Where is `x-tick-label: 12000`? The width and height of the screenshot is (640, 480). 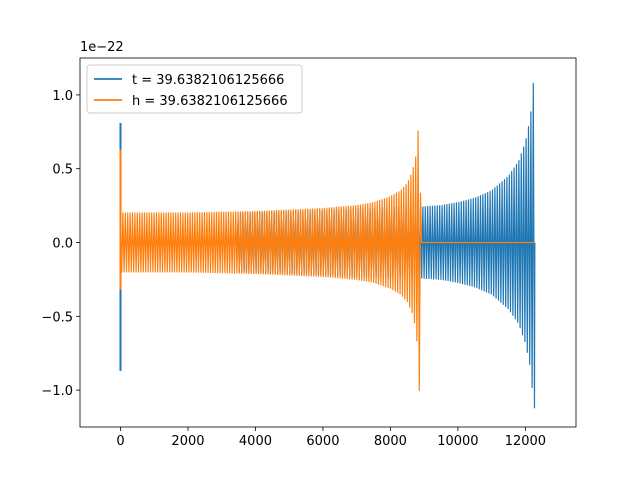
x-tick-label: 12000 is located at coordinates (525, 441).